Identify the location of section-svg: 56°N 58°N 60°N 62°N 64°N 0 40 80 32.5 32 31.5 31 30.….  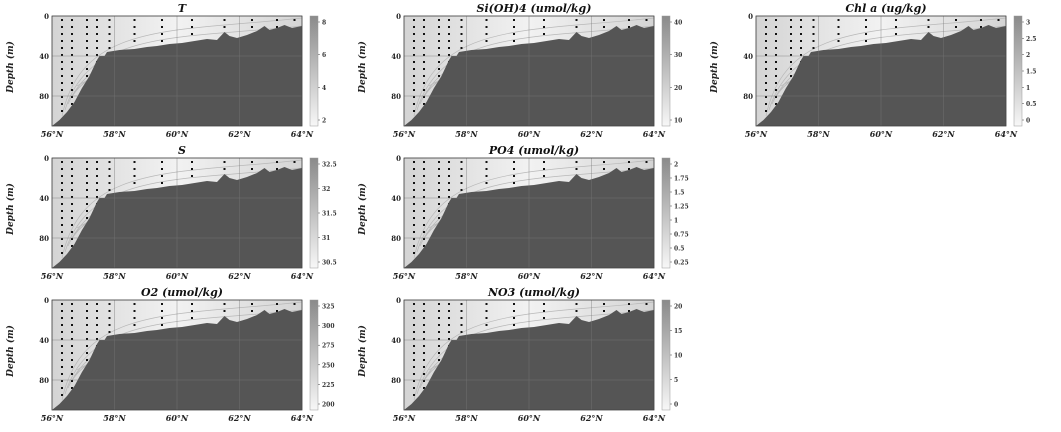
(187, 217).